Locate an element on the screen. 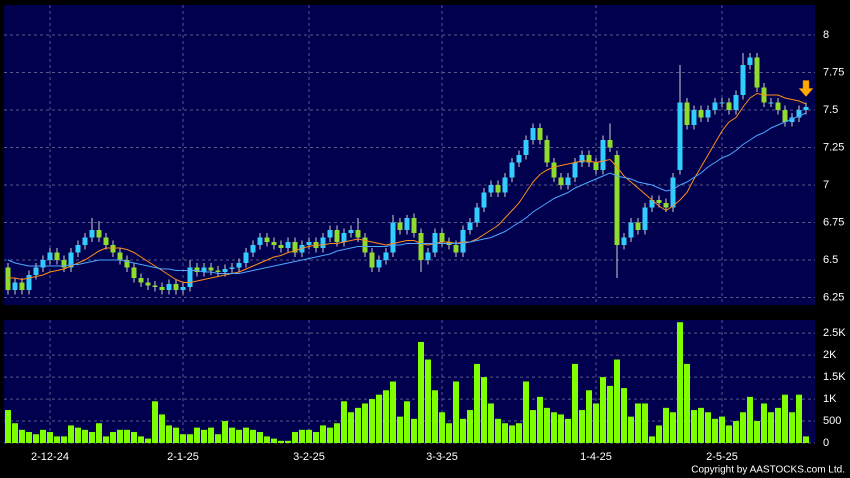  y-tick-label: 7 is located at coordinates (826, 185).